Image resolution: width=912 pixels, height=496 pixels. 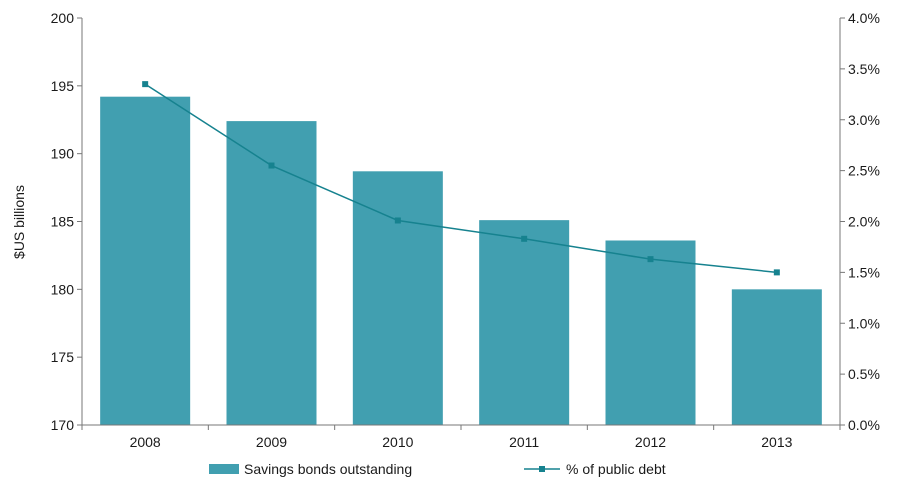 What do you see at coordinates (524, 238) in the screenshot?
I see `point-2011` at bounding box center [524, 238].